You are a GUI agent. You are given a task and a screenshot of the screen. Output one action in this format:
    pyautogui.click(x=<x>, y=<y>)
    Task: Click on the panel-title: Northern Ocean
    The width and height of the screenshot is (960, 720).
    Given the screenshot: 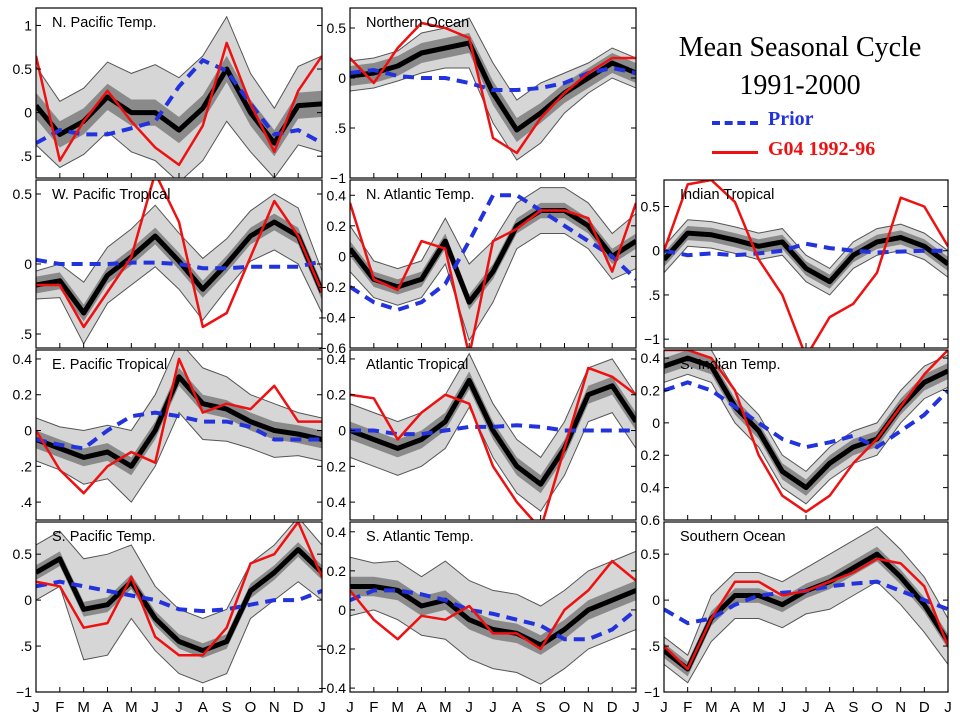 What is the action you would take?
    pyautogui.click(x=417, y=23)
    